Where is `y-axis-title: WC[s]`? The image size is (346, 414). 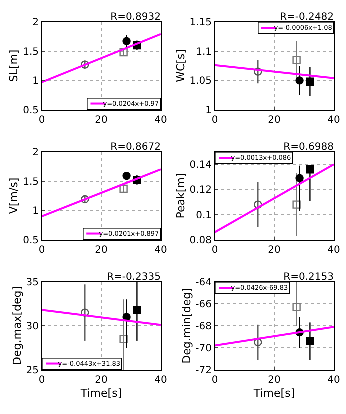
y-axis-title: WC[s] is located at coordinates (181, 66).